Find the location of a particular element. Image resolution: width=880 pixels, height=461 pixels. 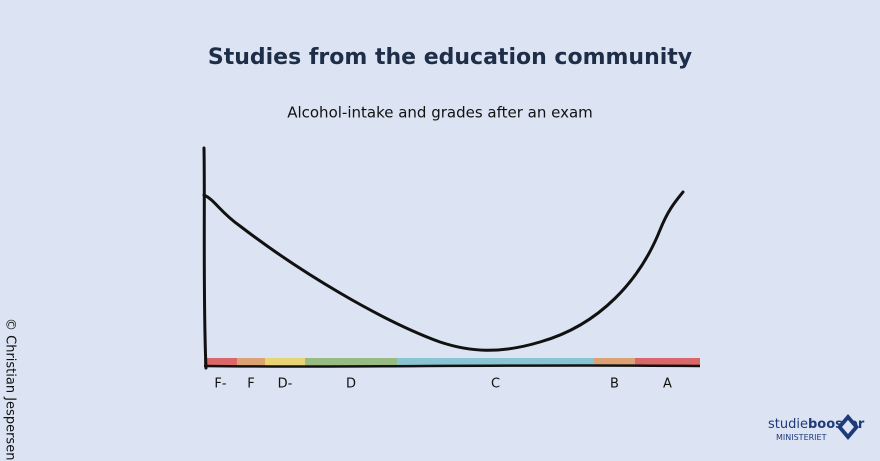

logo-sub: MINISTERIET is located at coordinates (801, 437).